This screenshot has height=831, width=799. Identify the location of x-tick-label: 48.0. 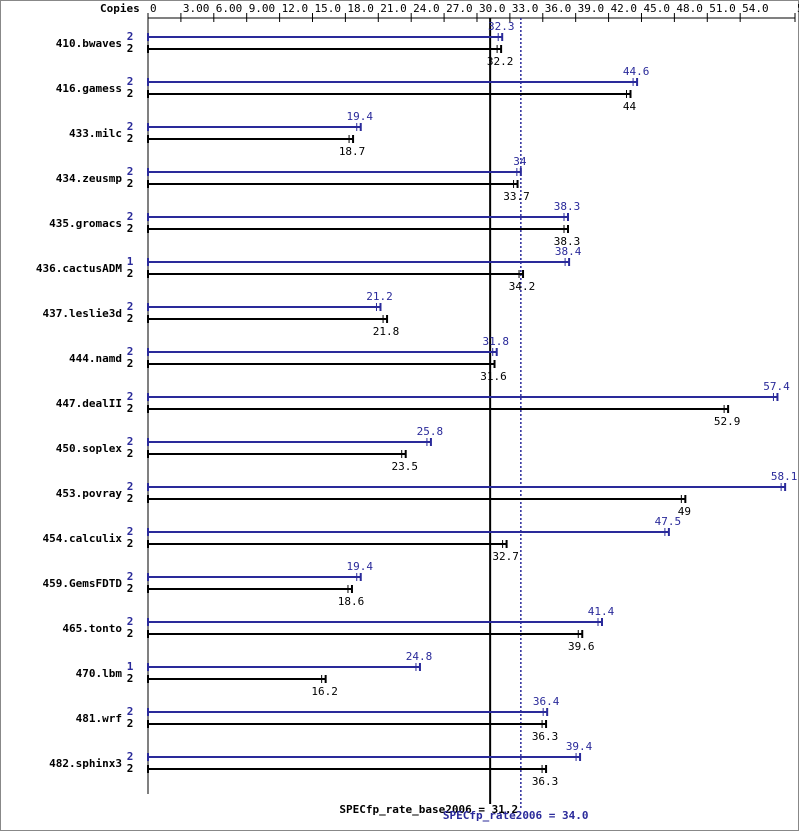
(689, 8).